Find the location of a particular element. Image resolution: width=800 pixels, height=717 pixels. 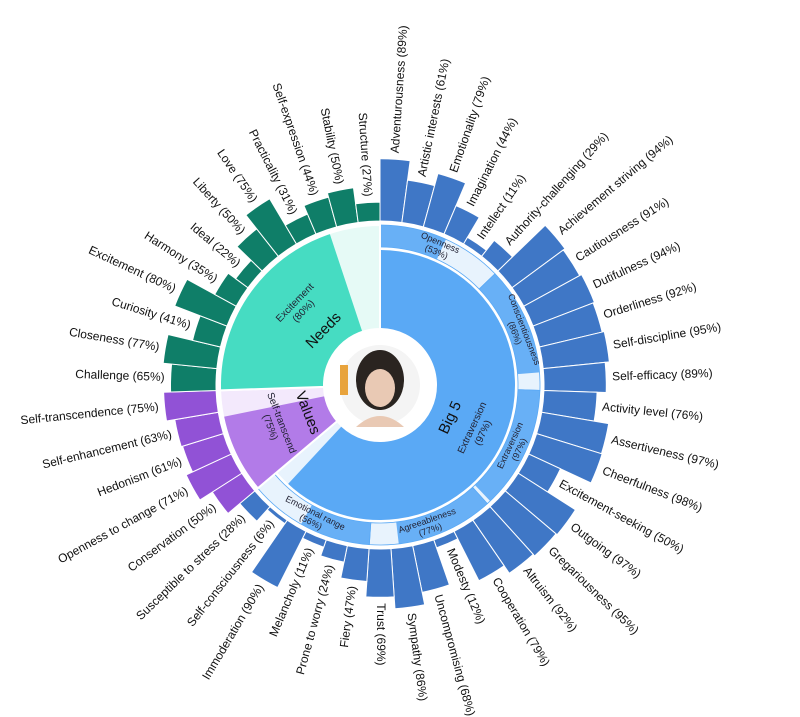

photo is located at coordinates (380, 385).